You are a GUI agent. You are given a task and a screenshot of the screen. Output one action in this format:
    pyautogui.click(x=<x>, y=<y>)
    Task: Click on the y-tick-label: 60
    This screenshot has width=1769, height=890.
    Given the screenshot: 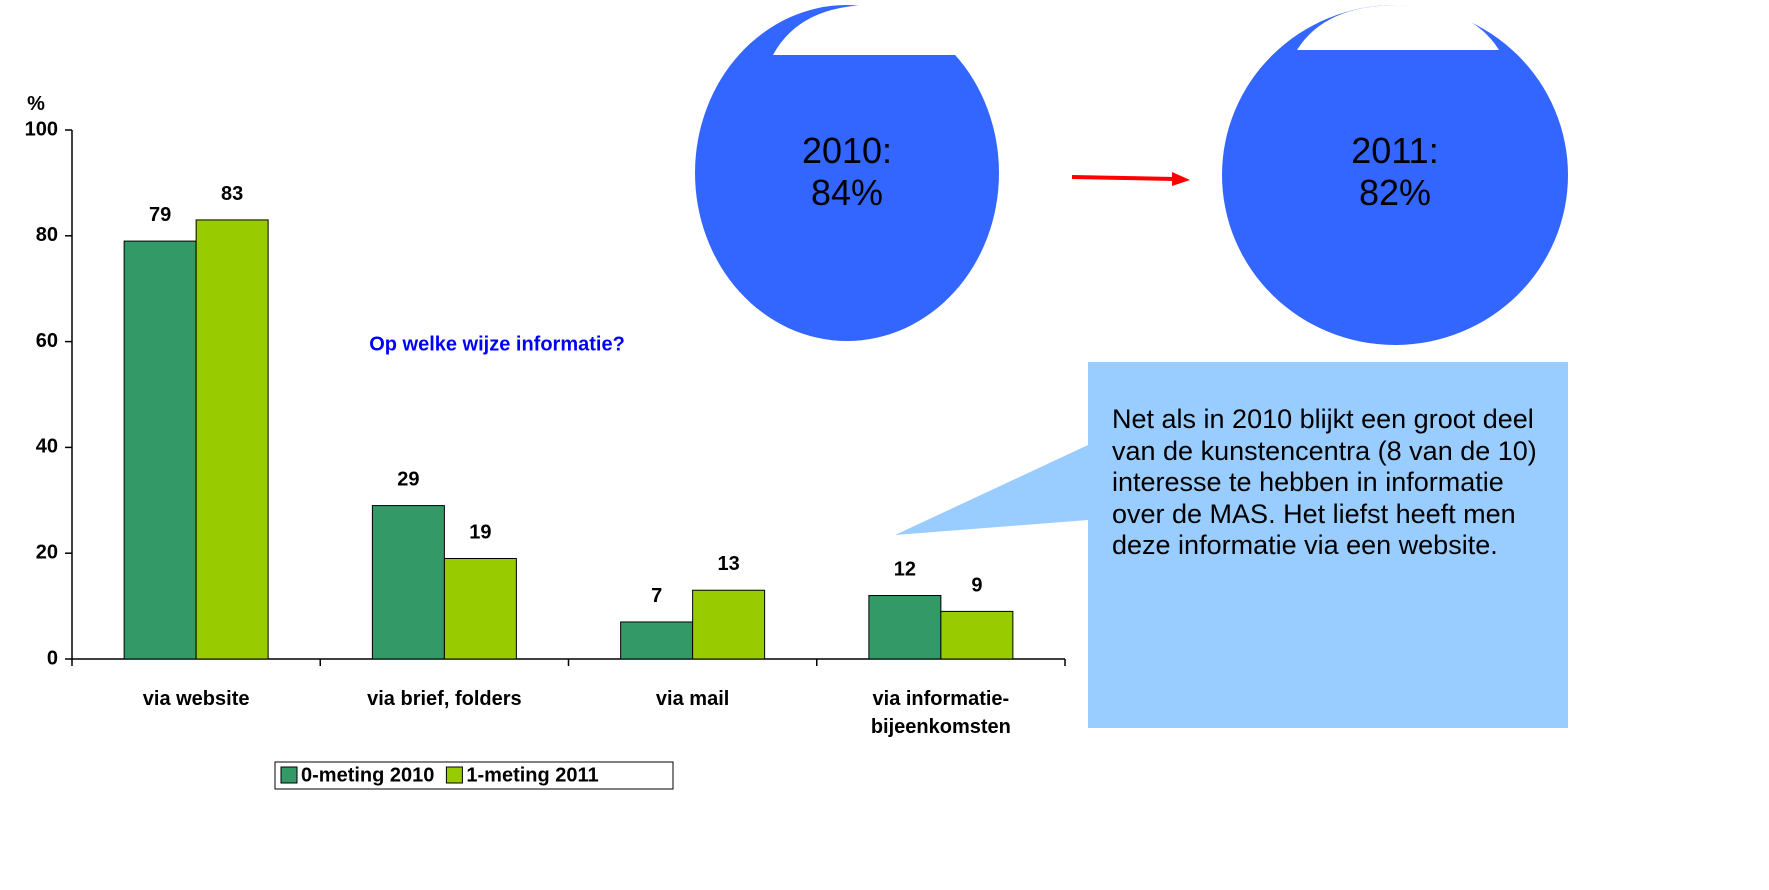 What is the action you would take?
    pyautogui.click(x=47, y=341)
    